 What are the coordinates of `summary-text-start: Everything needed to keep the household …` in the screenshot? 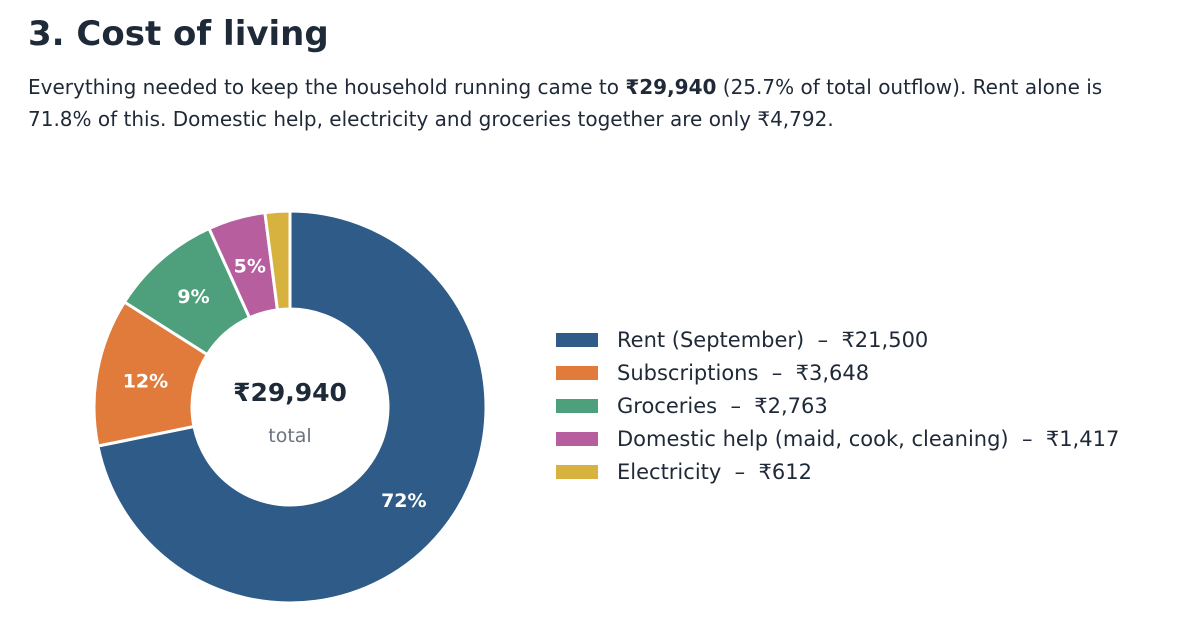 It's located at (327, 87).